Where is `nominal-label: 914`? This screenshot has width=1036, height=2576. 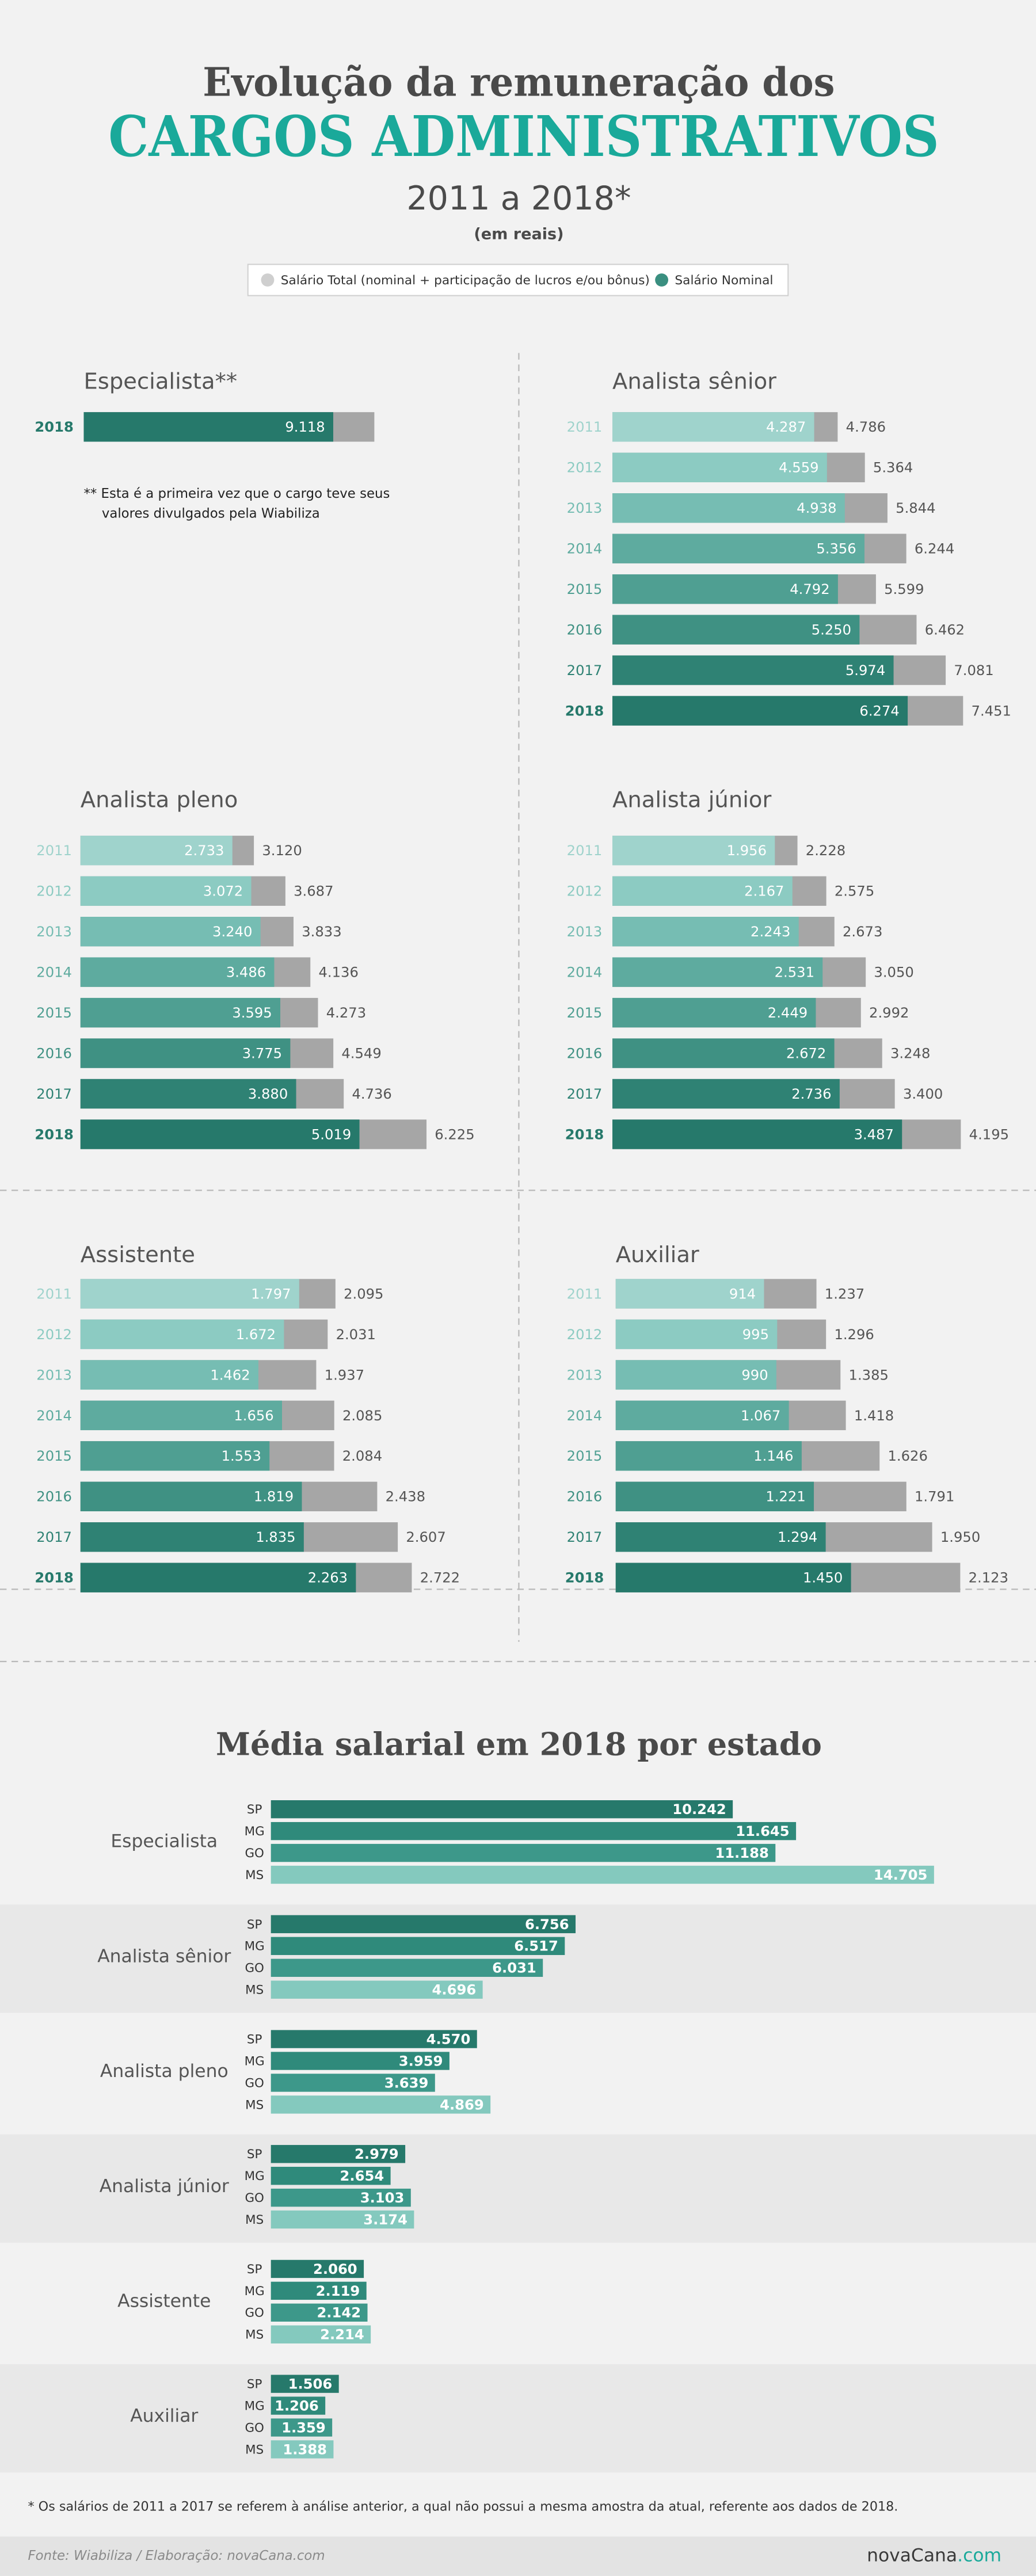 nominal-label: 914 is located at coordinates (743, 1293).